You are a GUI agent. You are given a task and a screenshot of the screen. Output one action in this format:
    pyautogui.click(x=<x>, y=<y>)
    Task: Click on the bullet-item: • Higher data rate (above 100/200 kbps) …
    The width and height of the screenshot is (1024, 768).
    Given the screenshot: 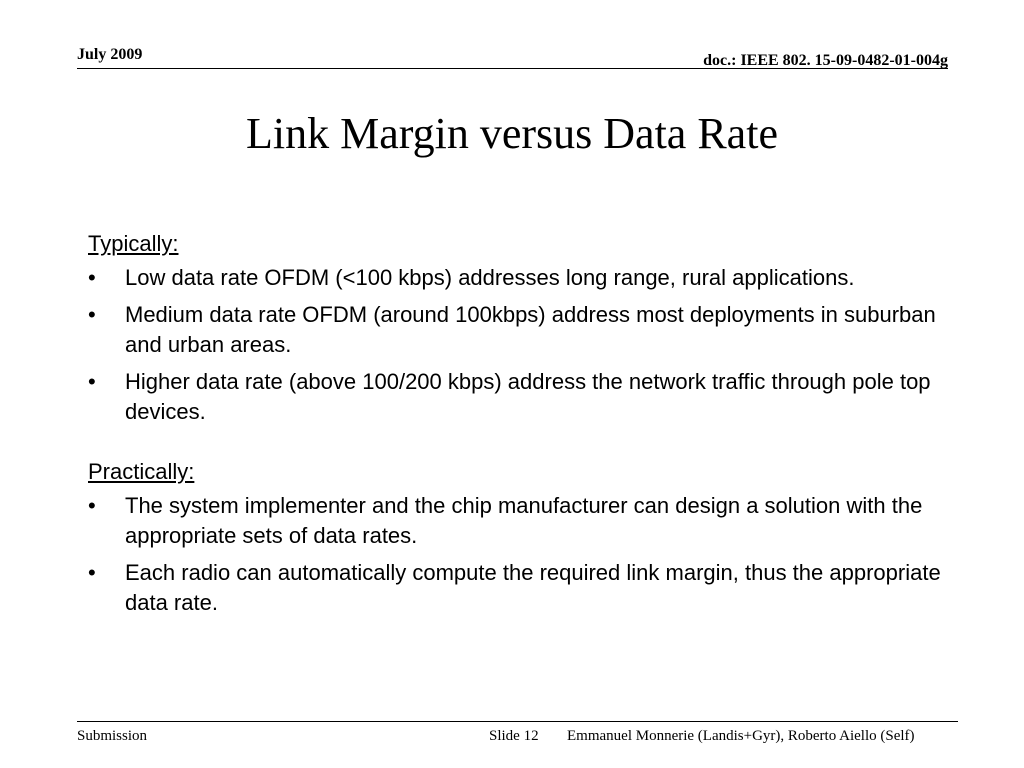 What is the action you would take?
    pyautogui.click(x=518, y=397)
    